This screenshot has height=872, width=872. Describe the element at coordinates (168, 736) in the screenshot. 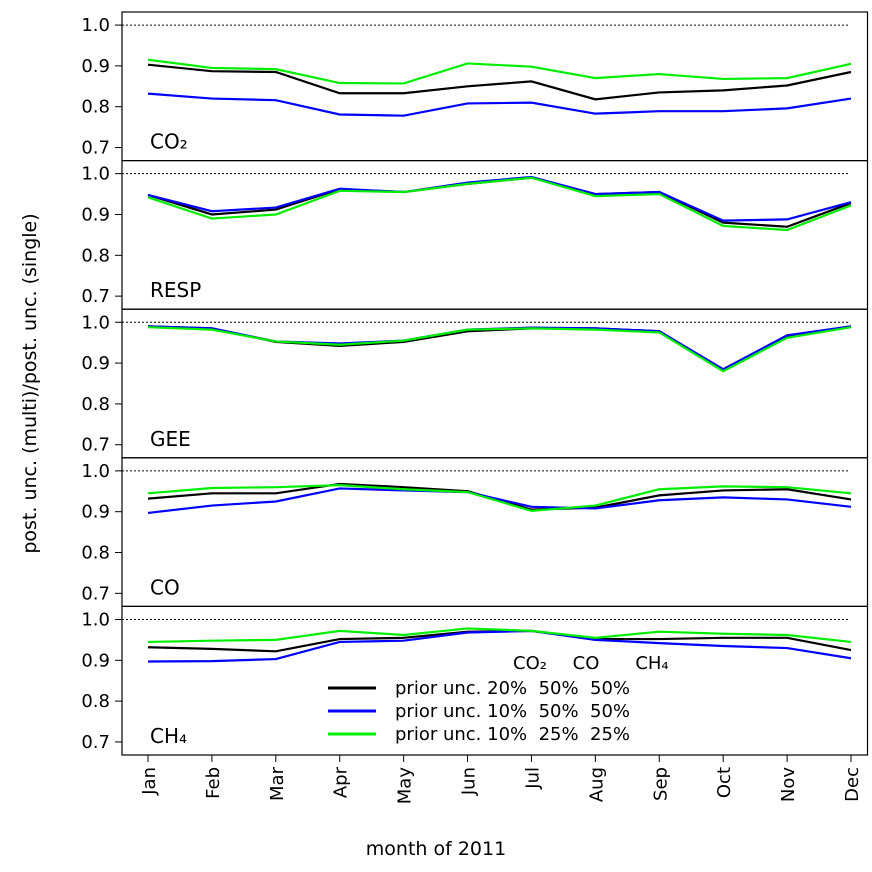

I see `panel-label: CH₄` at that location.